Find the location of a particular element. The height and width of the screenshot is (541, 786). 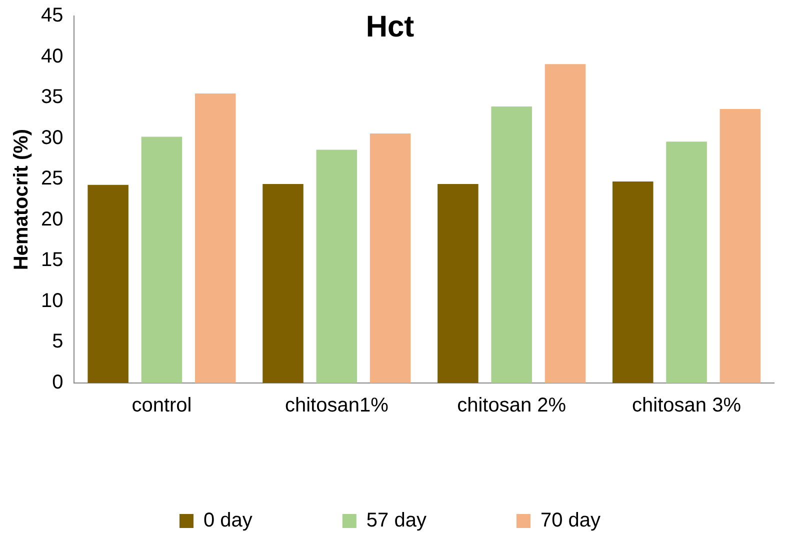

y-tick-label: 25 is located at coordinates (52, 179).